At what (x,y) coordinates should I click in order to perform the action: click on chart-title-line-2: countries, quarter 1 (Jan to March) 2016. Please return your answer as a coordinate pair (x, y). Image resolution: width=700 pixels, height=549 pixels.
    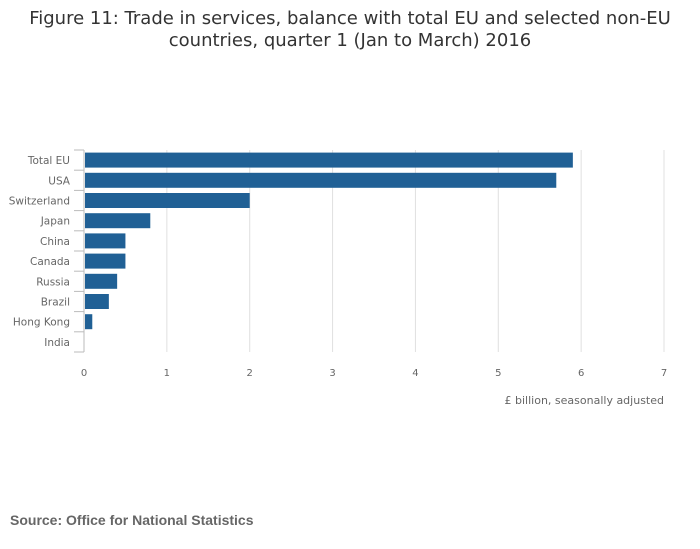
    Looking at the image, I should click on (350, 40).